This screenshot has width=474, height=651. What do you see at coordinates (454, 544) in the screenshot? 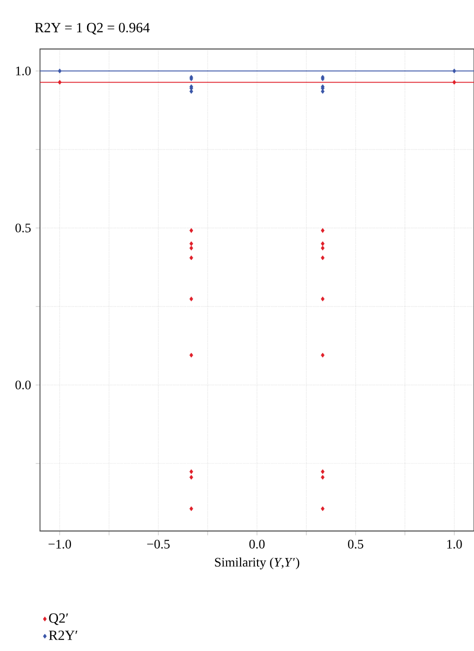
I see `x-tick-label: 1.0` at bounding box center [454, 544].